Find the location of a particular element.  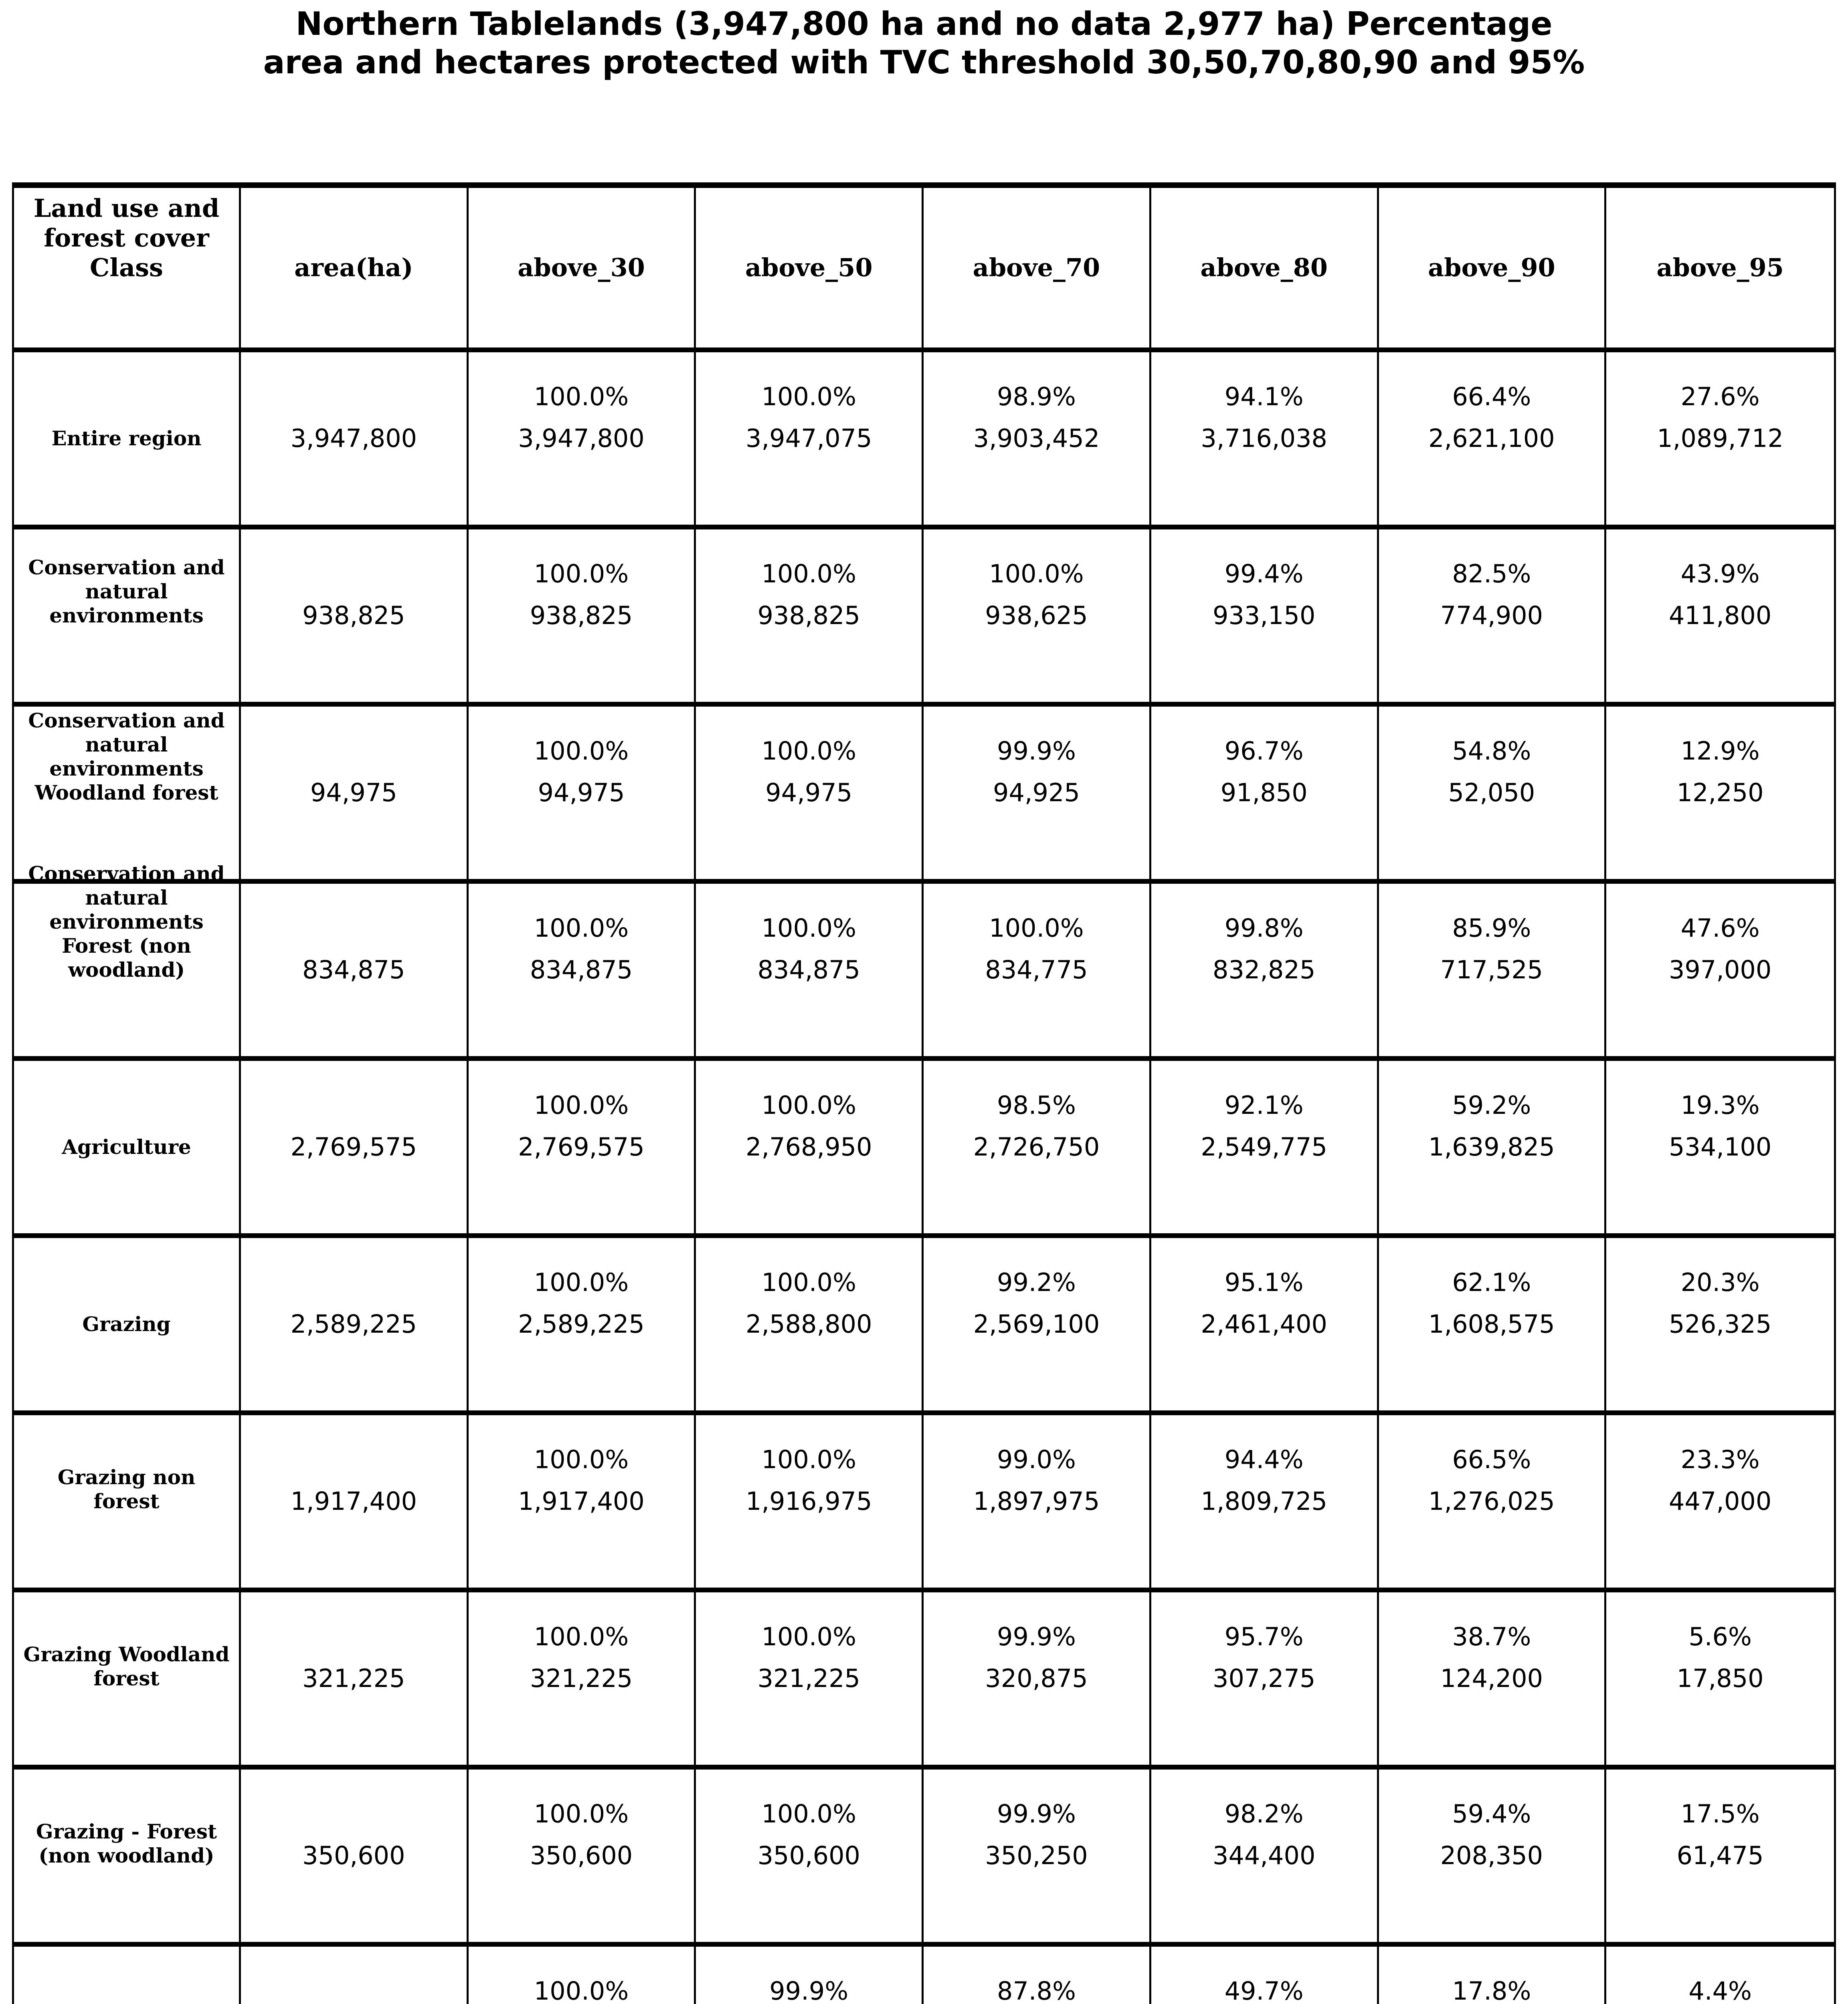

header-cell-above_70-text: above_70 is located at coordinates (1036, 267).